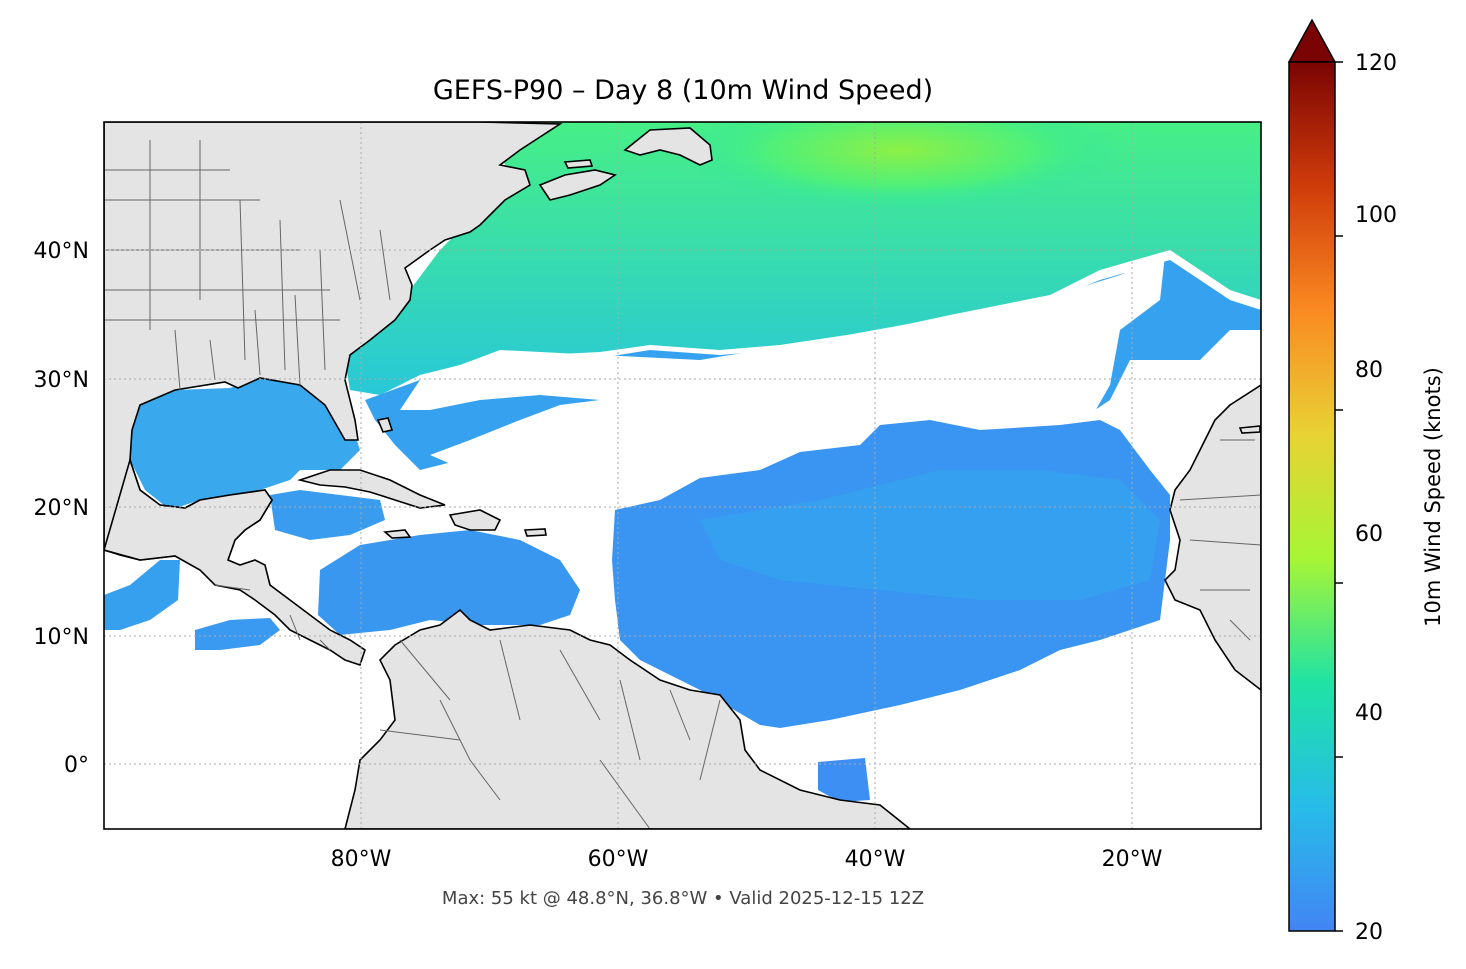 The width and height of the screenshot is (1466, 969). Describe the element at coordinates (1312, 40) in the screenshot. I see `colorbar-extend-arrow` at that location.